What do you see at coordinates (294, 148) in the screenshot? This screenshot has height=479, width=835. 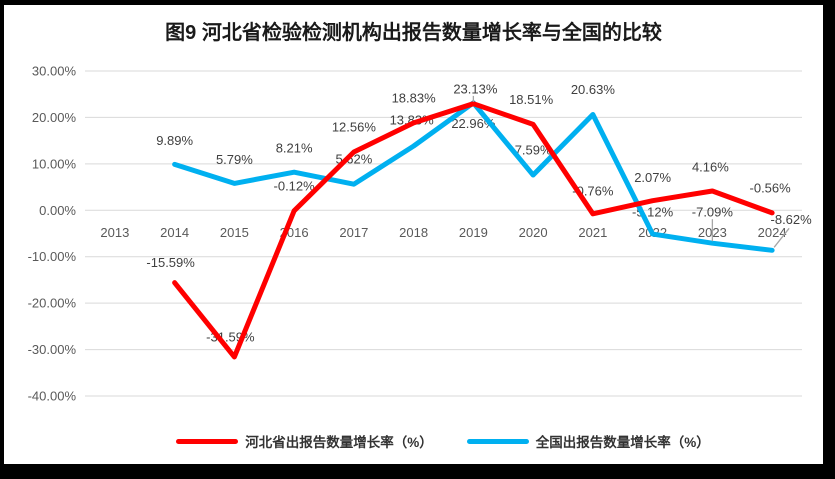 I see `data-label-national: 8.21%` at bounding box center [294, 148].